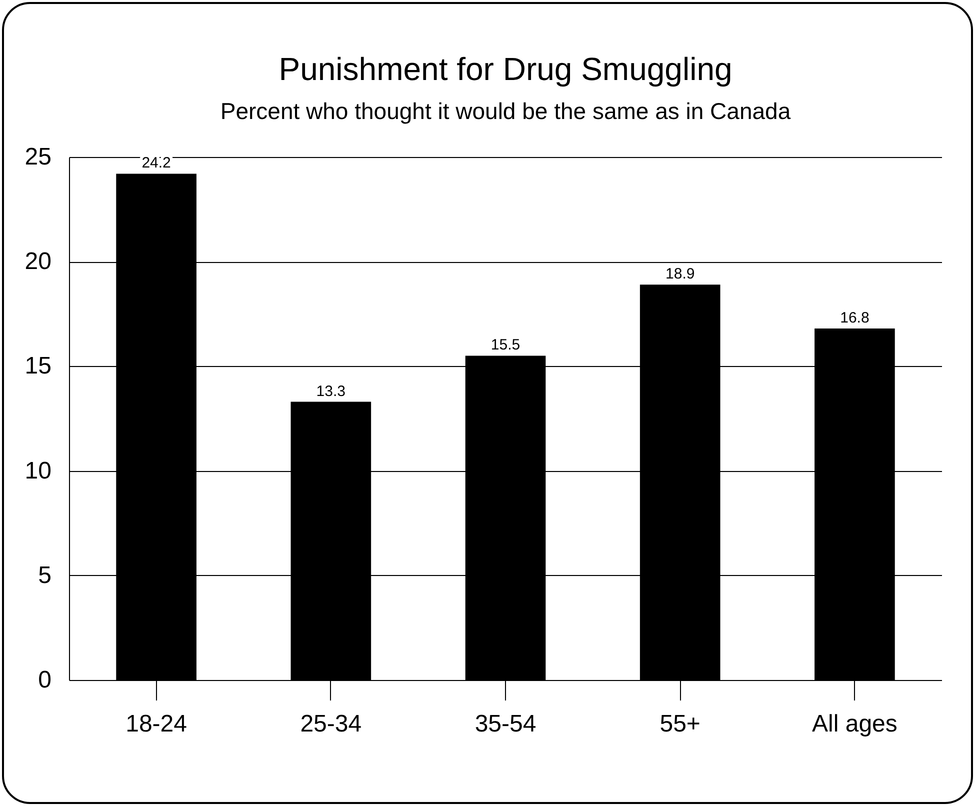  I want to click on data-label: 24.2, so click(156, 163).